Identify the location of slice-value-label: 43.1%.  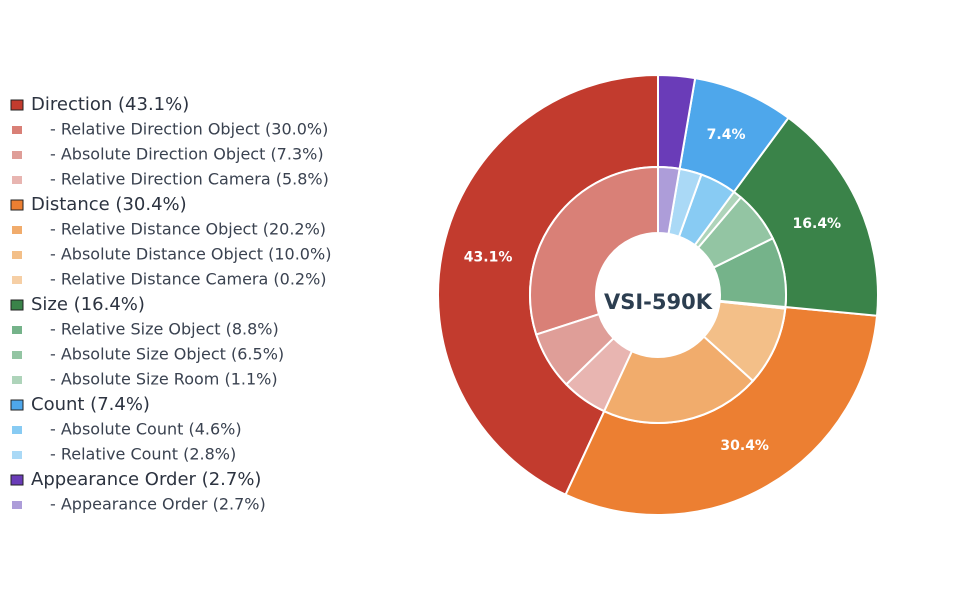
(488, 258).